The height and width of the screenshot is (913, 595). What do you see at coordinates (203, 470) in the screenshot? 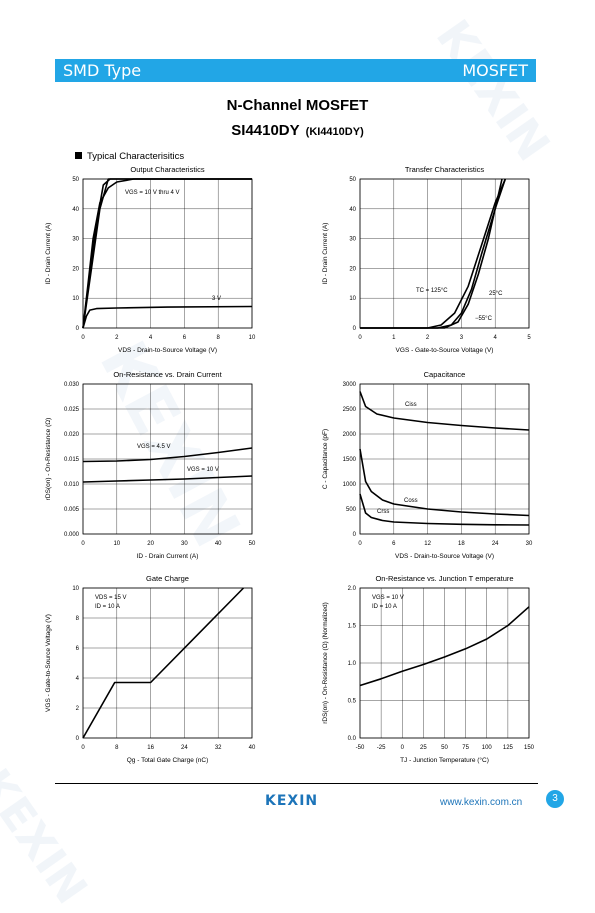
I see `series-label: VGS = 10 V` at bounding box center [203, 470].